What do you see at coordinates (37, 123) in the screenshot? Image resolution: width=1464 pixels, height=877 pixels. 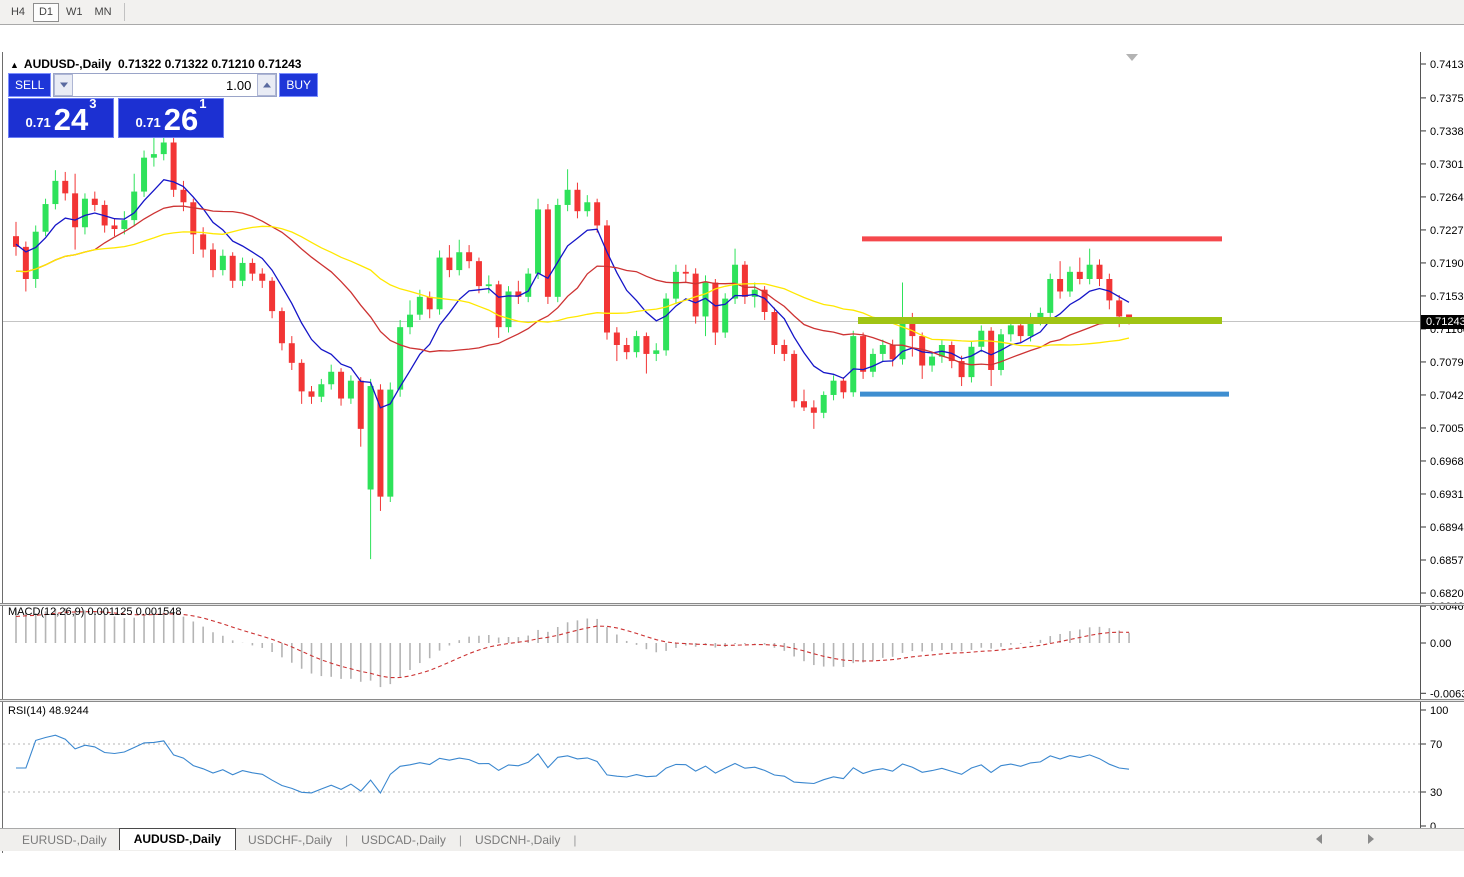 I see `sell-price-prefix: 0.71` at bounding box center [37, 123].